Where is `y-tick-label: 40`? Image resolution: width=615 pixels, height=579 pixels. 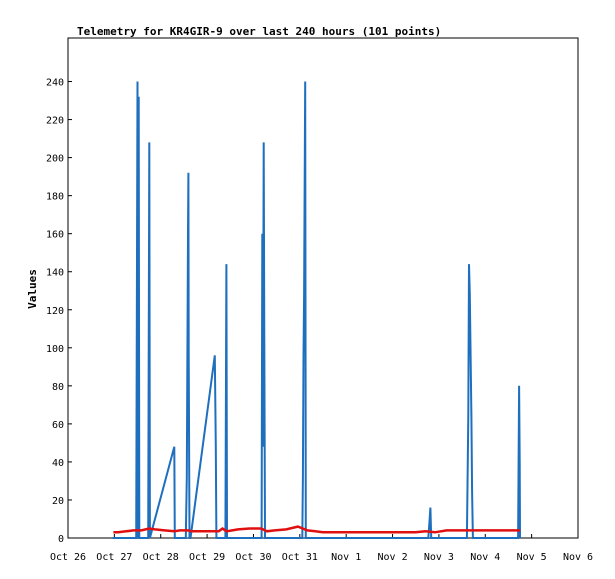 y-tick-label: 40 is located at coordinates (58, 463).